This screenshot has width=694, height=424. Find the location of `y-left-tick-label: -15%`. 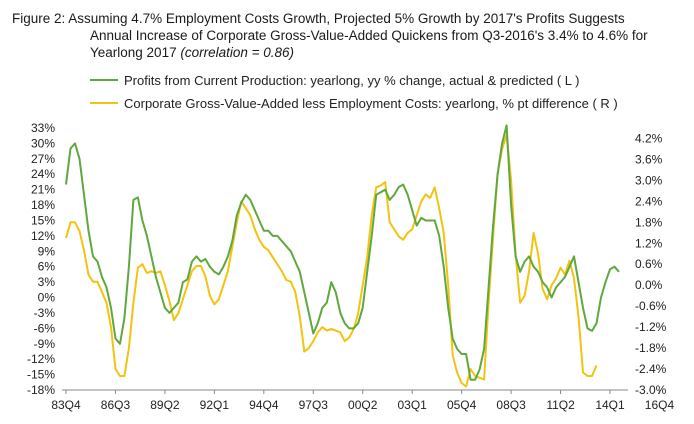

y-left-tick-label: -15% is located at coordinates (41, 375).